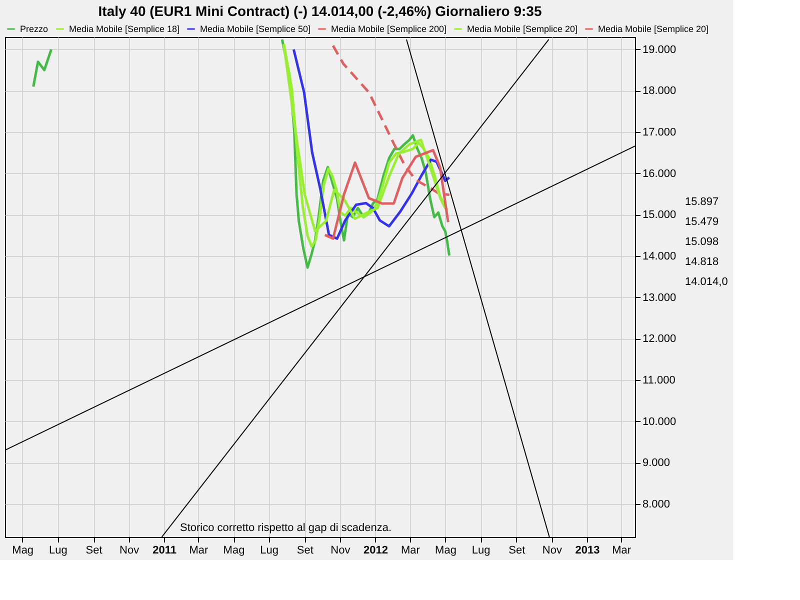 This screenshot has width=800, height=600. What do you see at coordinates (659, 298) in the screenshot?
I see `y-tick-label: 13.000` at bounding box center [659, 298].